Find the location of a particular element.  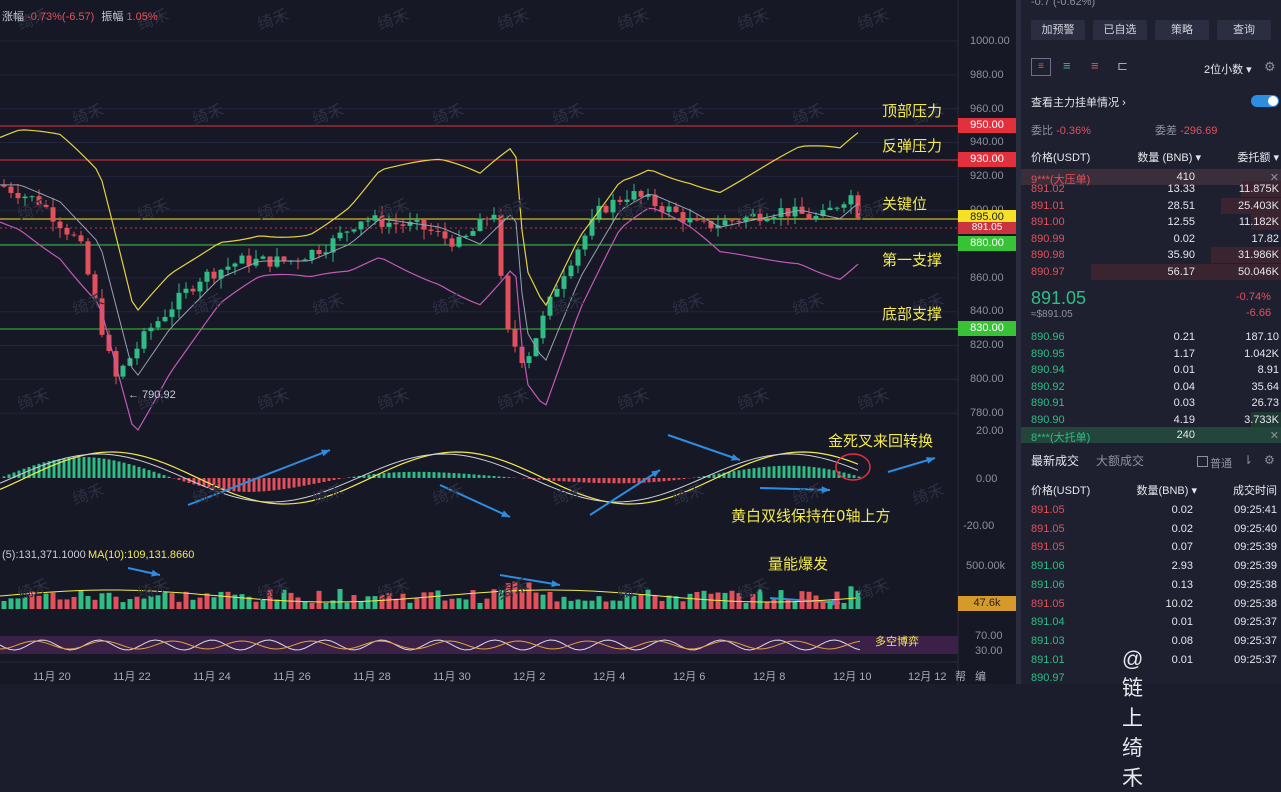

book-mode-both-icon: ≡ is located at coordinates (1041, 67).